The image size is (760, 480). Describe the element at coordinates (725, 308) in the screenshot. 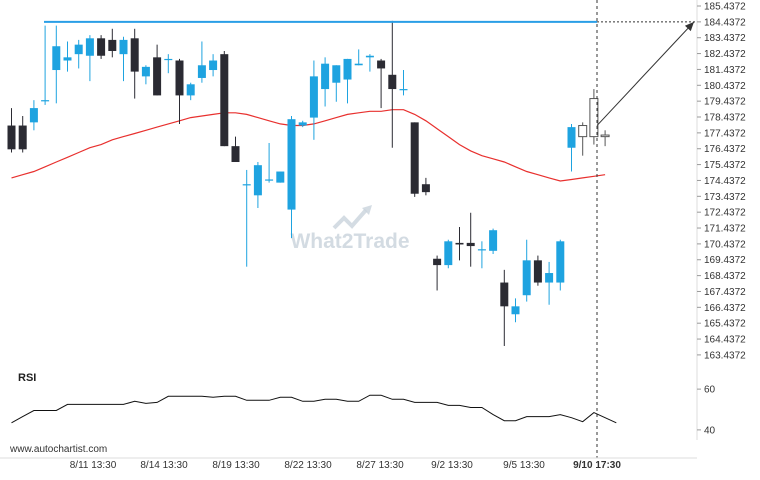

I see `price-tick-label: 166.4372` at that location.